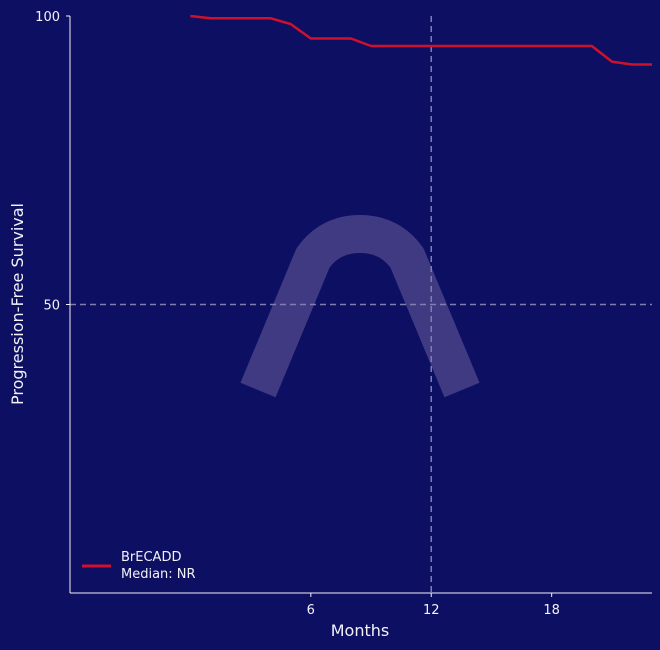 The height and width of the screenshot is (650, 660). What do you see at coordinates (47, 17) in the screenshot?
I see `y-tick-label: 100` at bounding box center [47, 17].